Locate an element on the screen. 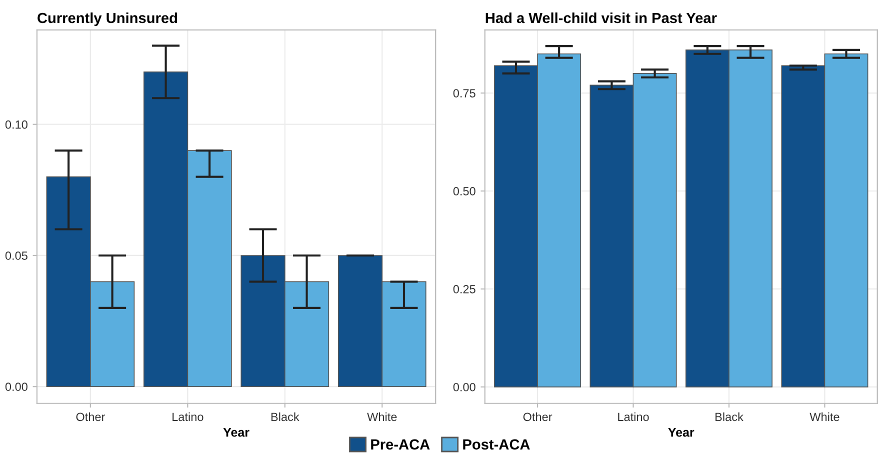 Image resolution: width=880 pixels, height=461 pixels. y-tick-label: 0.25 is located at coordinates (464, 289).